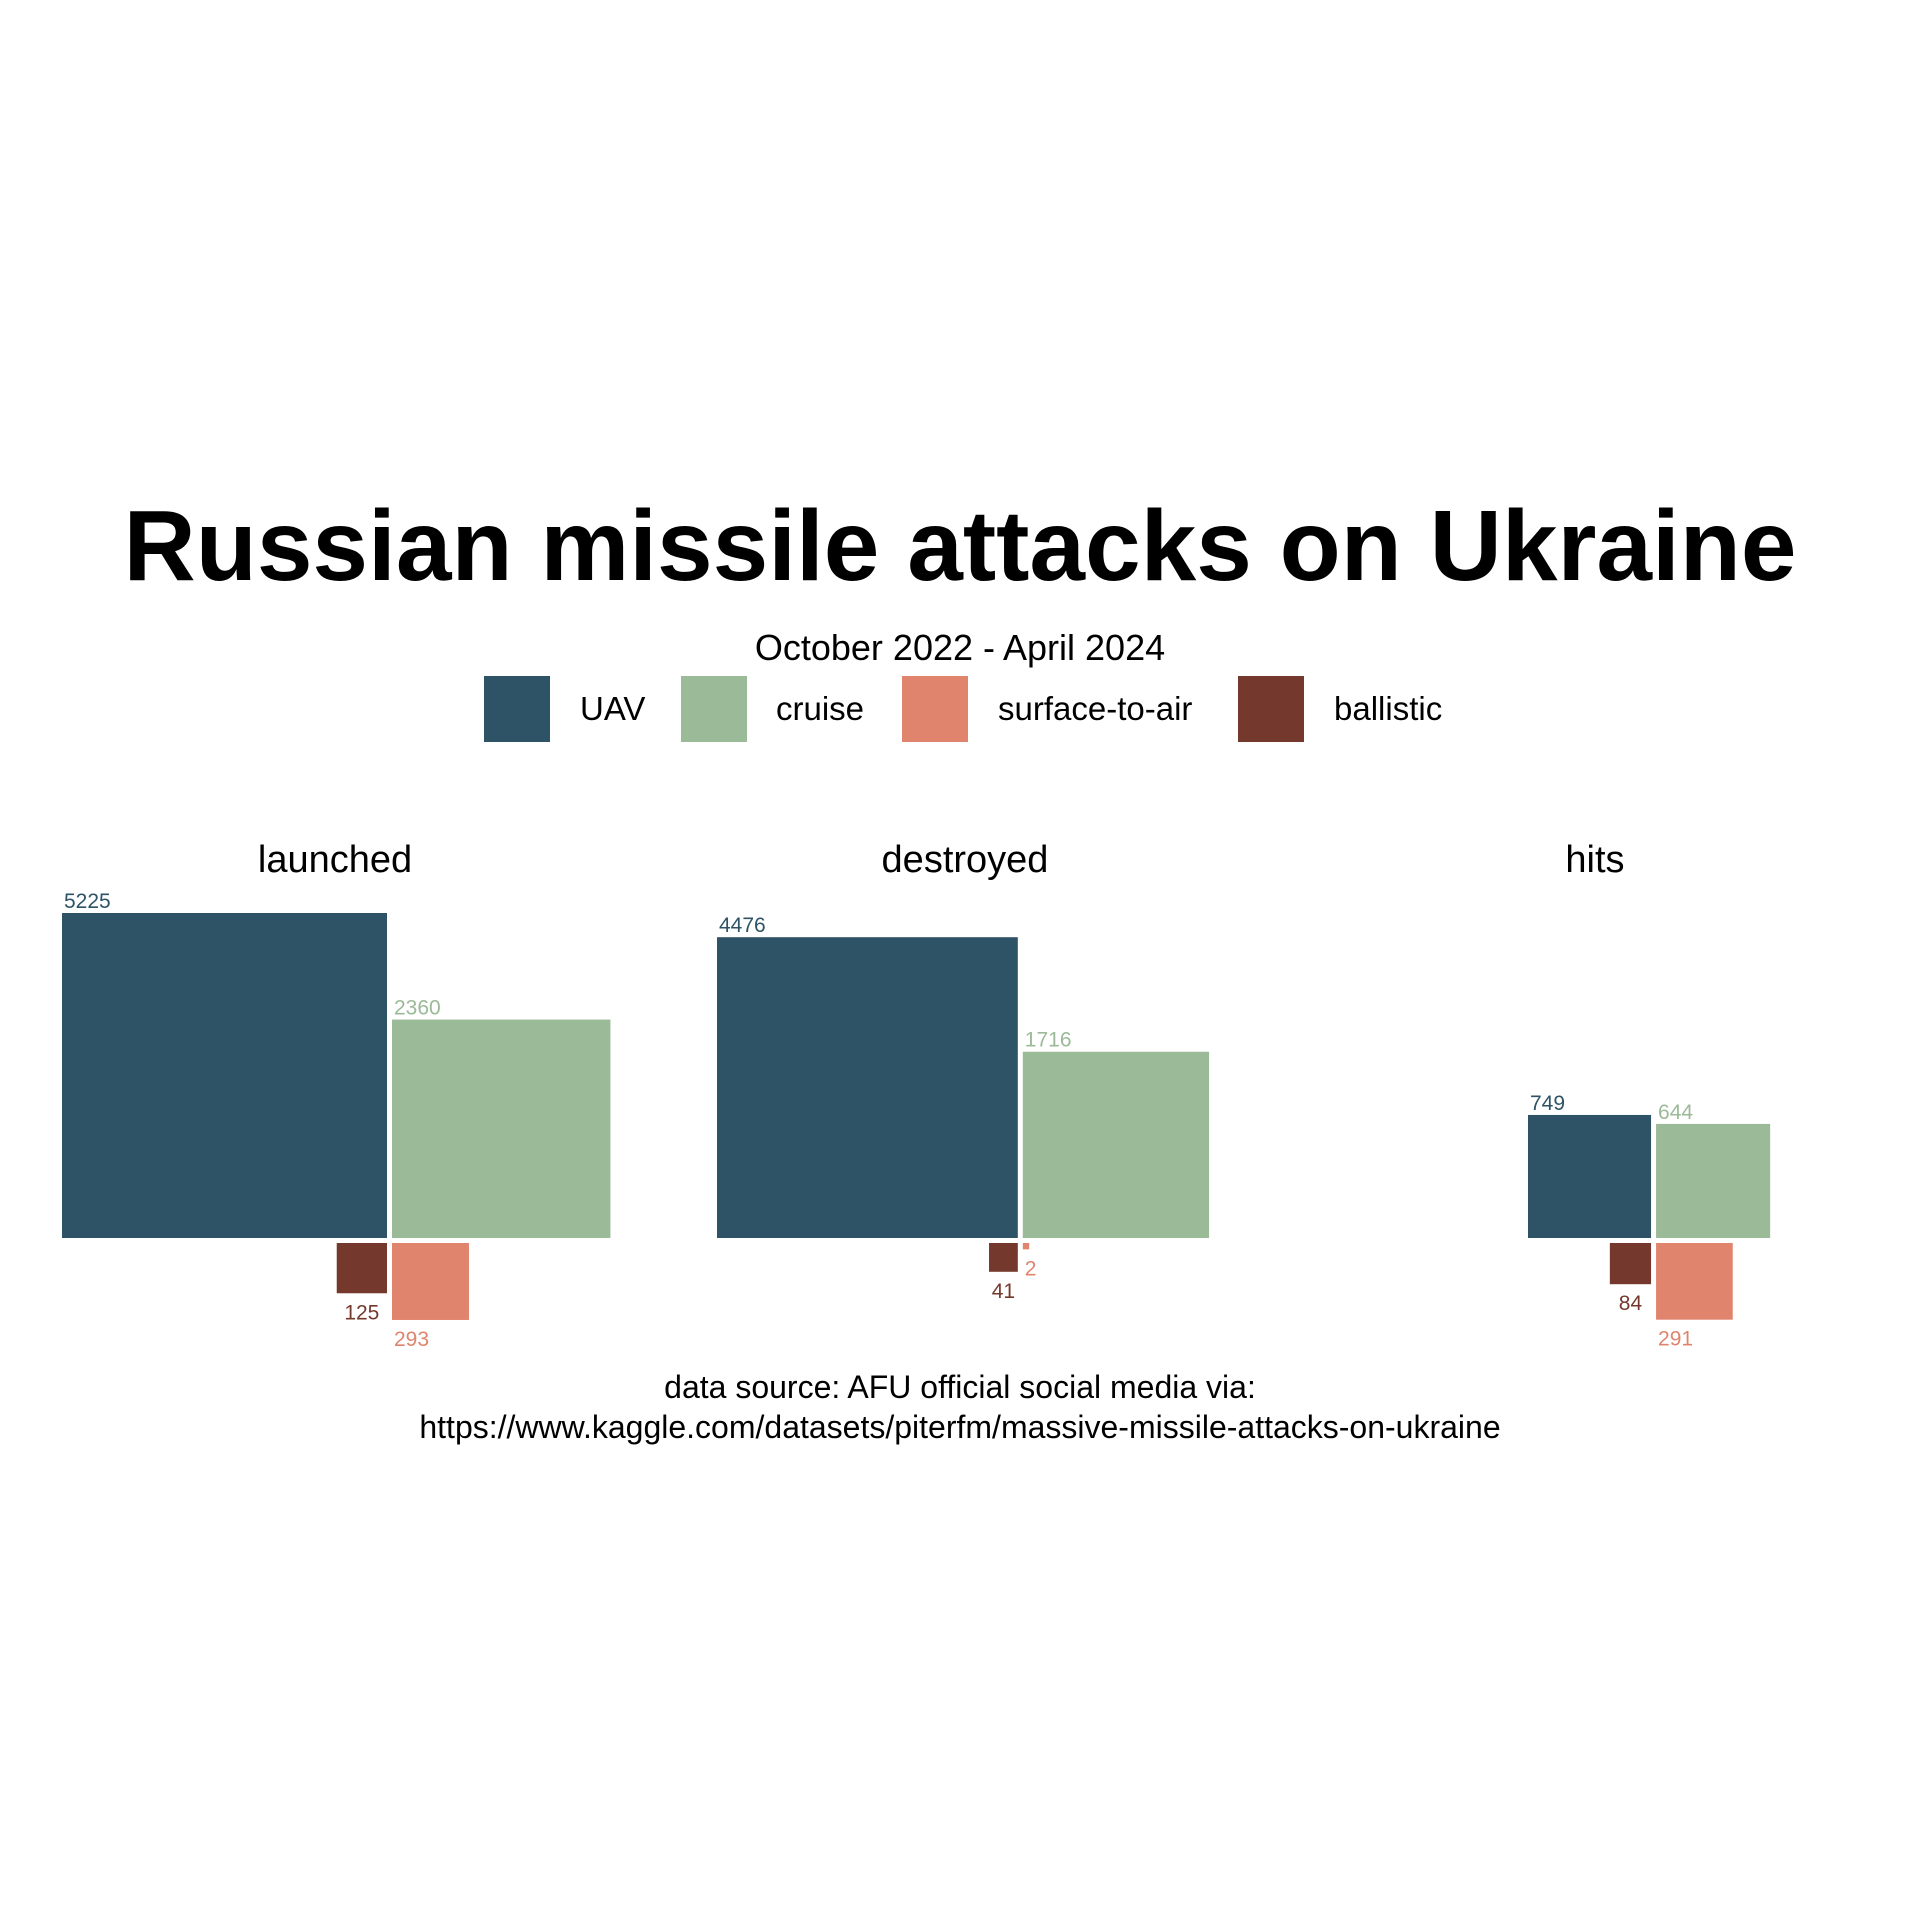 The height and width of the screenshot is (1920, 1920). What do you see at coordinates (714, 709) in the screenshot?
I see `legend-swatch-cruise` at bounding box center [714, 709].